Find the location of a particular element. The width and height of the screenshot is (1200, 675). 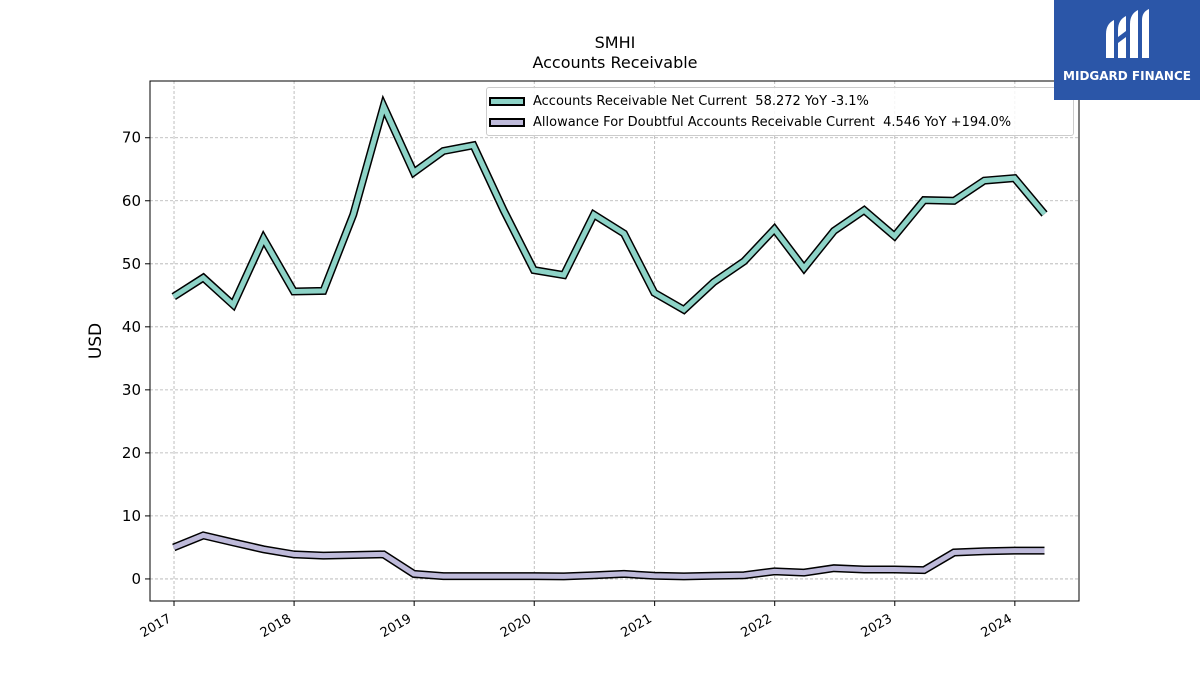

x-tick-label: 2017 is located at coordinates (156, 626).